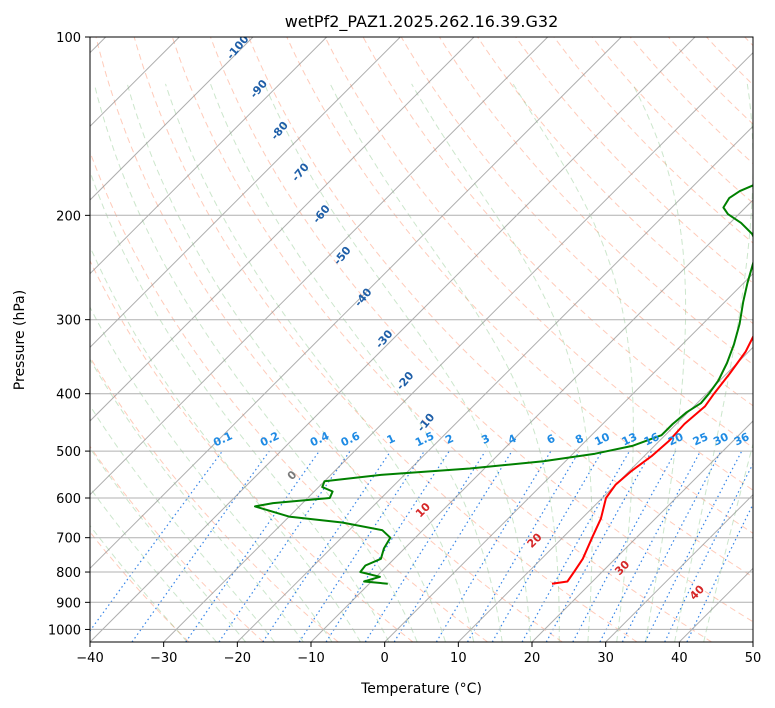  I want to click on mixing-ratio-label: 3, so click(485, 439).